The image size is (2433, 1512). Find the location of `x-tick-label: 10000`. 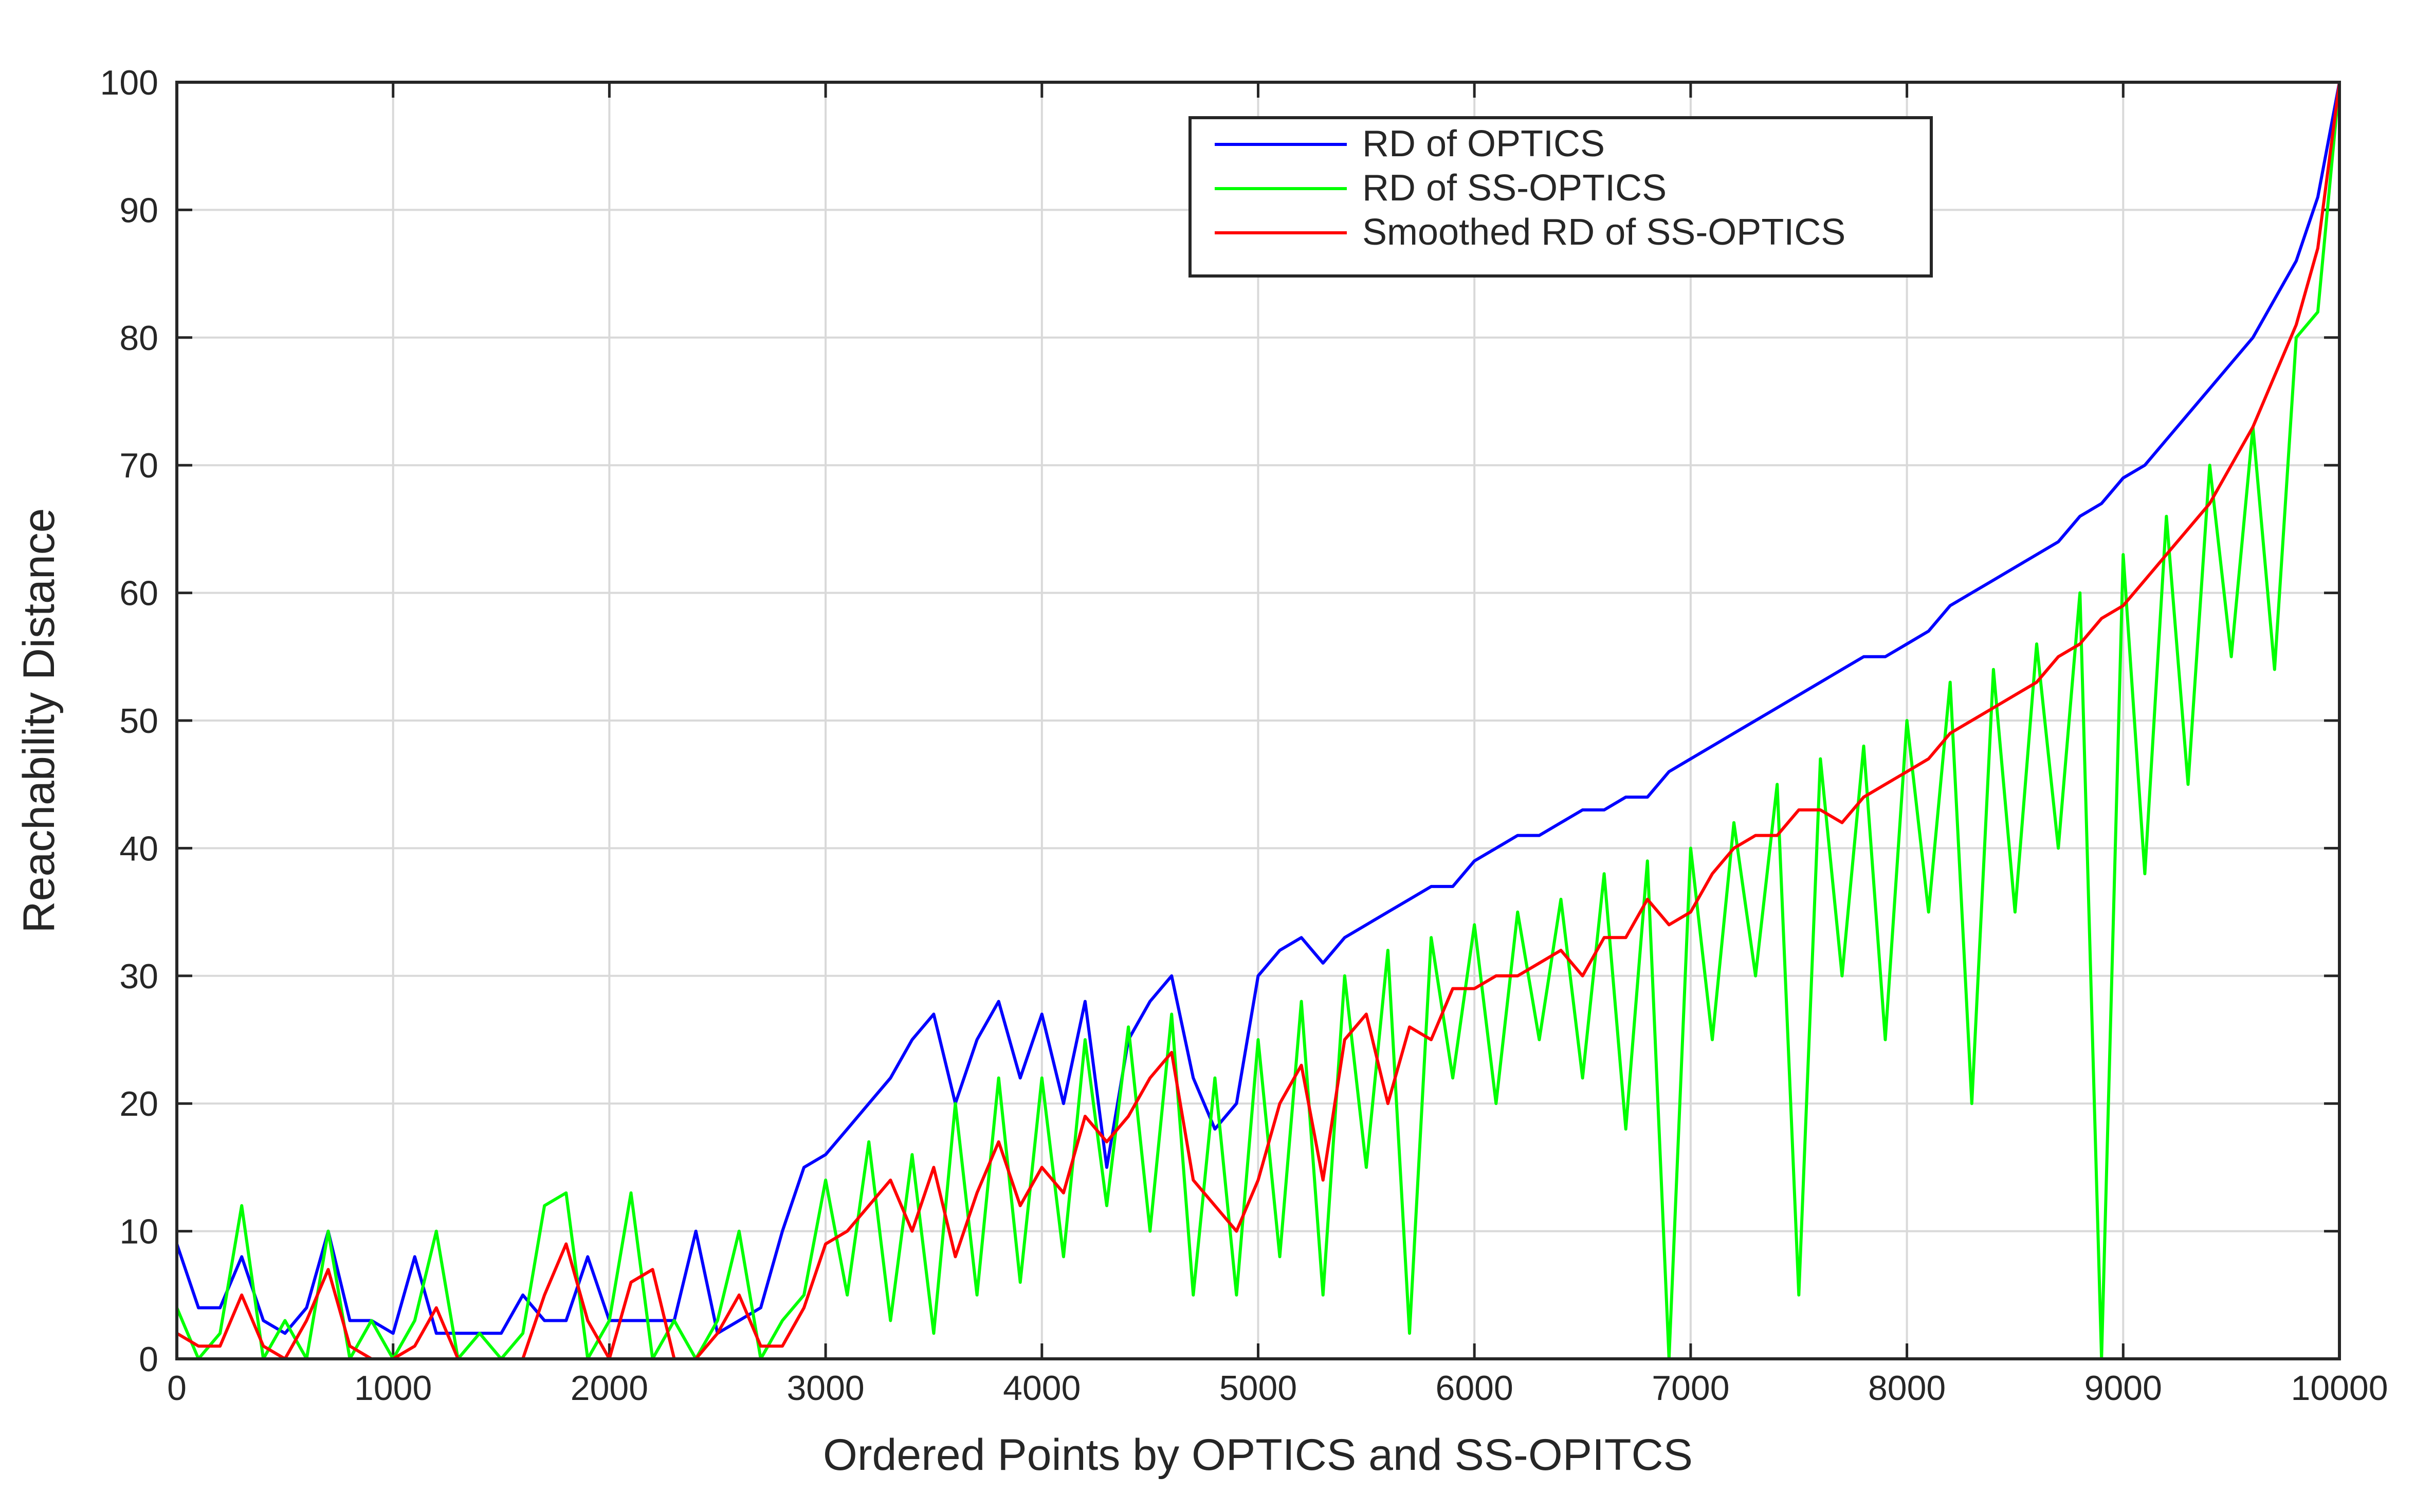

x-tick-label: 10000 is located at coordinates (2339, 1388).